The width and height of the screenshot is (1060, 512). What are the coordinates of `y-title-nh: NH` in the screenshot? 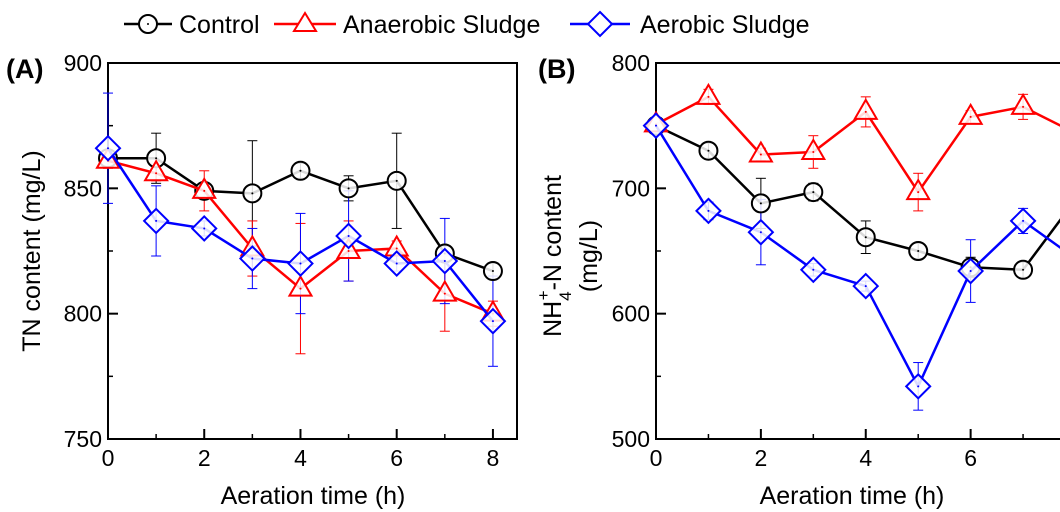 It's located at (553, 319).